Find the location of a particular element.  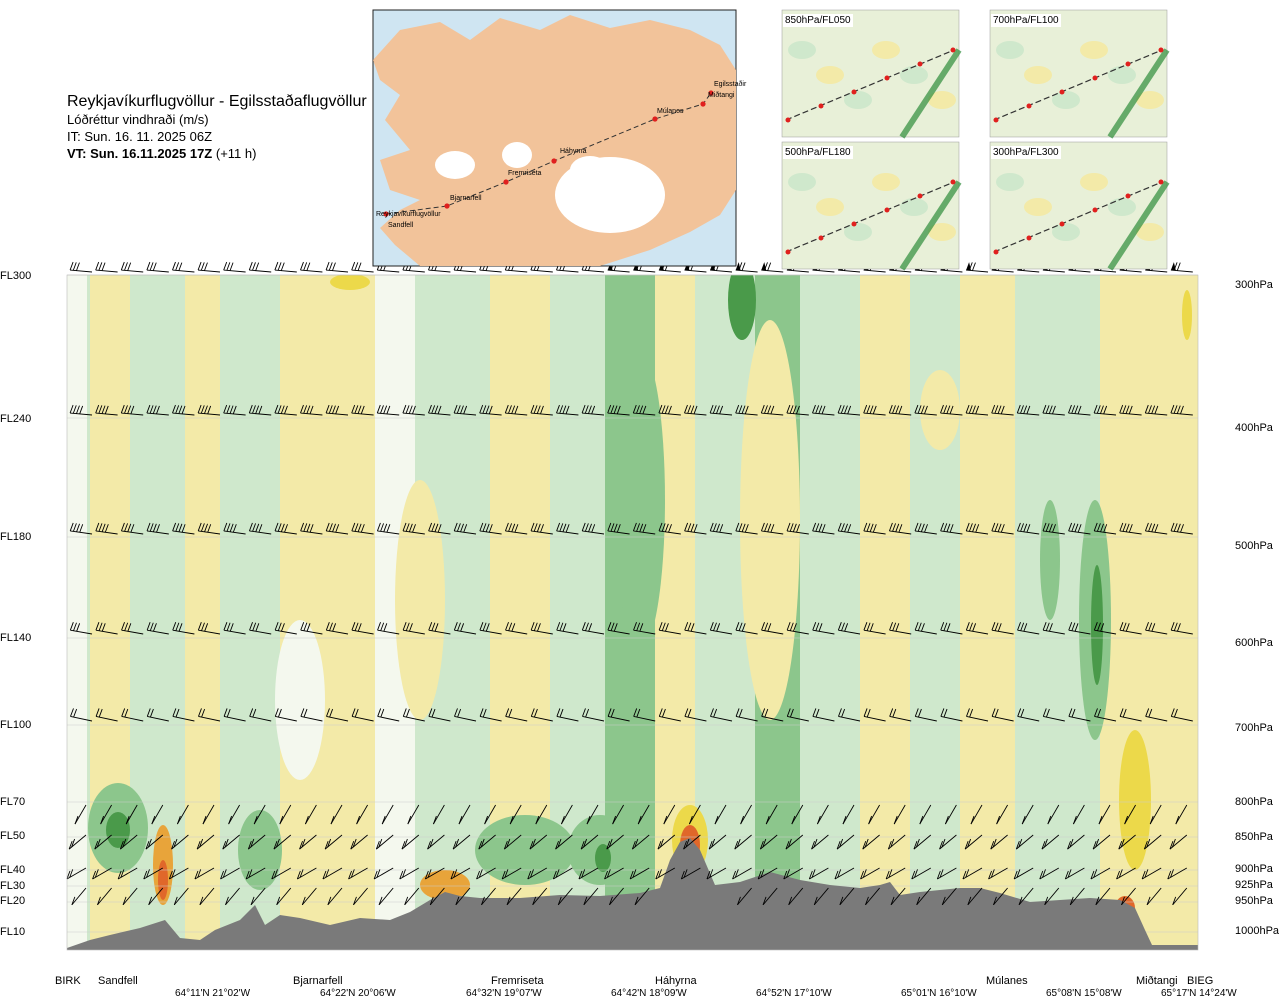

map-place-label: Háhyrna is located at coordinates (573, 151).